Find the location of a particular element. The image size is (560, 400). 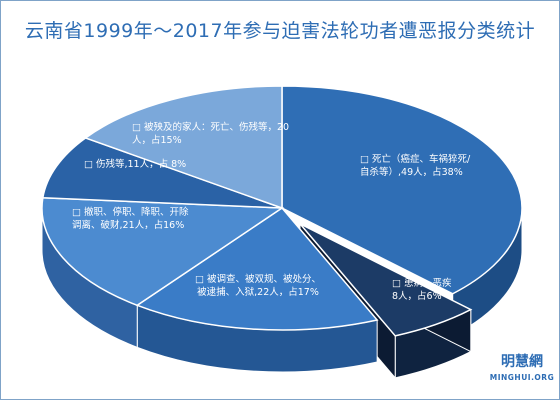

watermark-en: MINGHUI.ORG is located at coordinates (522, 377).